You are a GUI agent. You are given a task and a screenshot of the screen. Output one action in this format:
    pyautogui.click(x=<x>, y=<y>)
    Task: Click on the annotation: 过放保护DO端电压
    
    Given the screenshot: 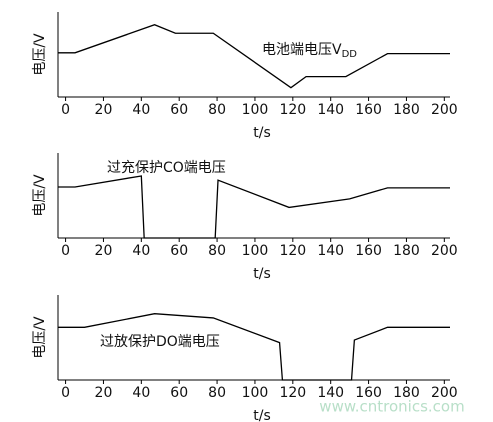 What is the action you would take?
    pyautogui.click(x=160, y=342)
    